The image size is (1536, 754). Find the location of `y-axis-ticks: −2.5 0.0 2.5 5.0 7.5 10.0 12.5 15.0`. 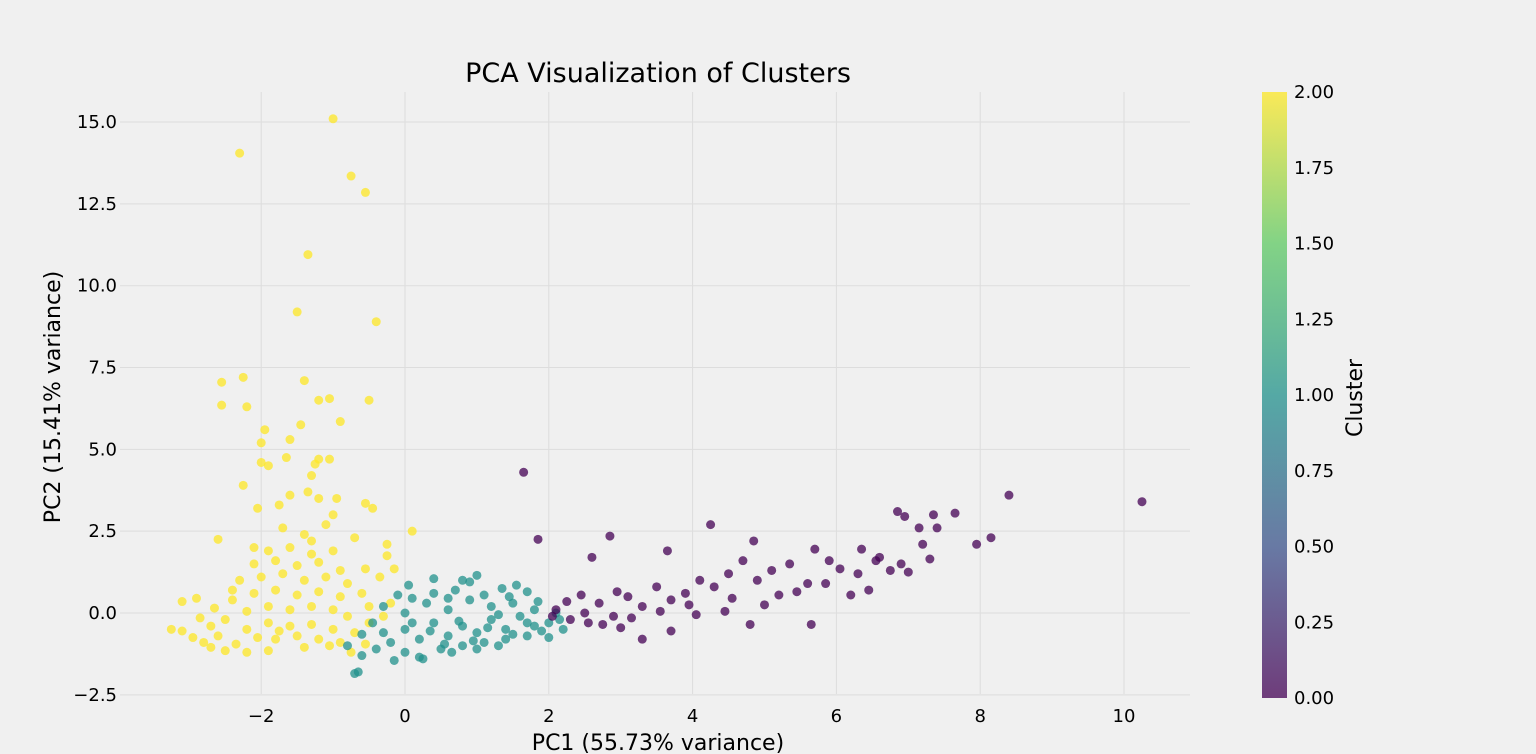

y-axis-ticks: −2.5 0.0 2.5 5.0 7.5 10.0 12.5 15.0 is located at coordinates (95, 409).